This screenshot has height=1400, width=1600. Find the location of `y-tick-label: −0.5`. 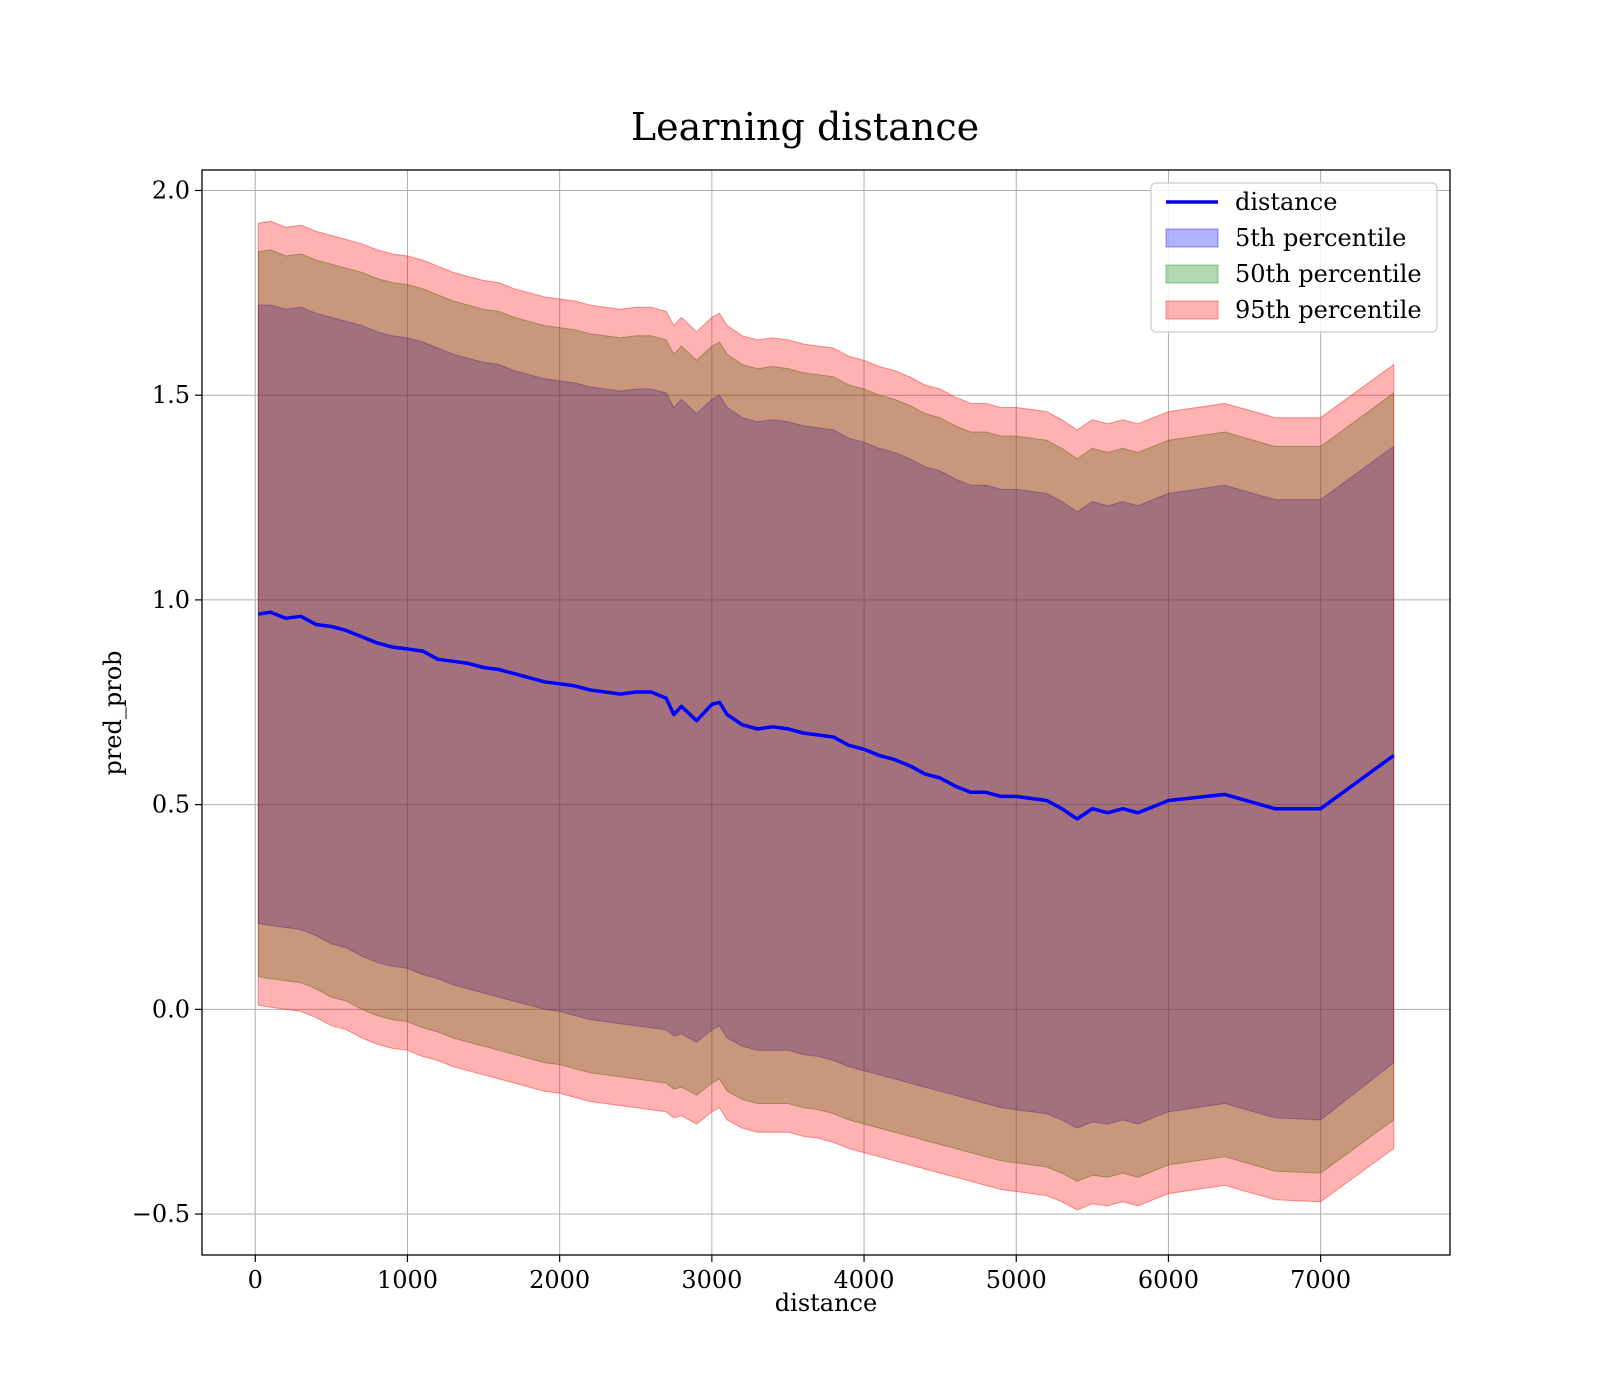

y-tick-label: −0.5 is located at coordinates (161, 1214).